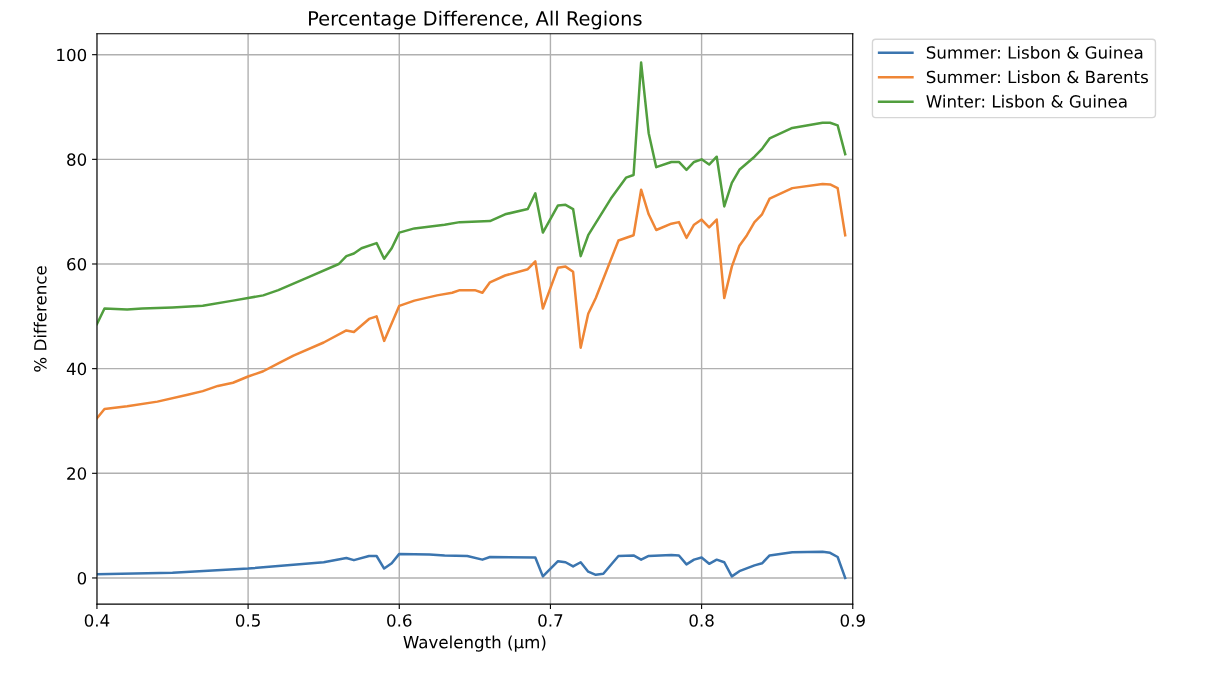 The height and width of the screenshot is (675, 1227). Describe the element at coordinates (82, 578) in the screenshot. I see `y-tick-label: 0` at that location.